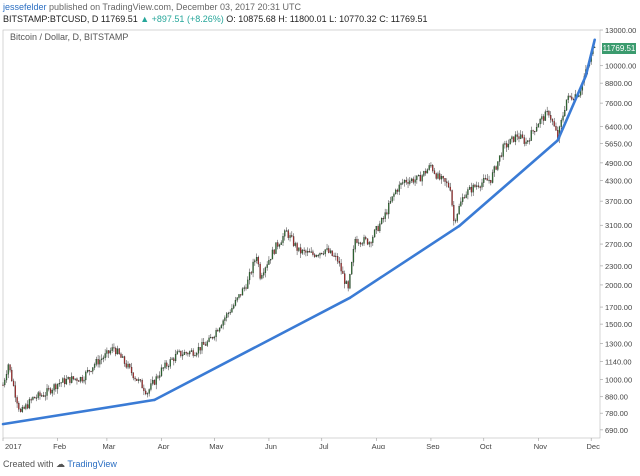  I want to click on publisher-link: jessefelder, so click(25, 7).